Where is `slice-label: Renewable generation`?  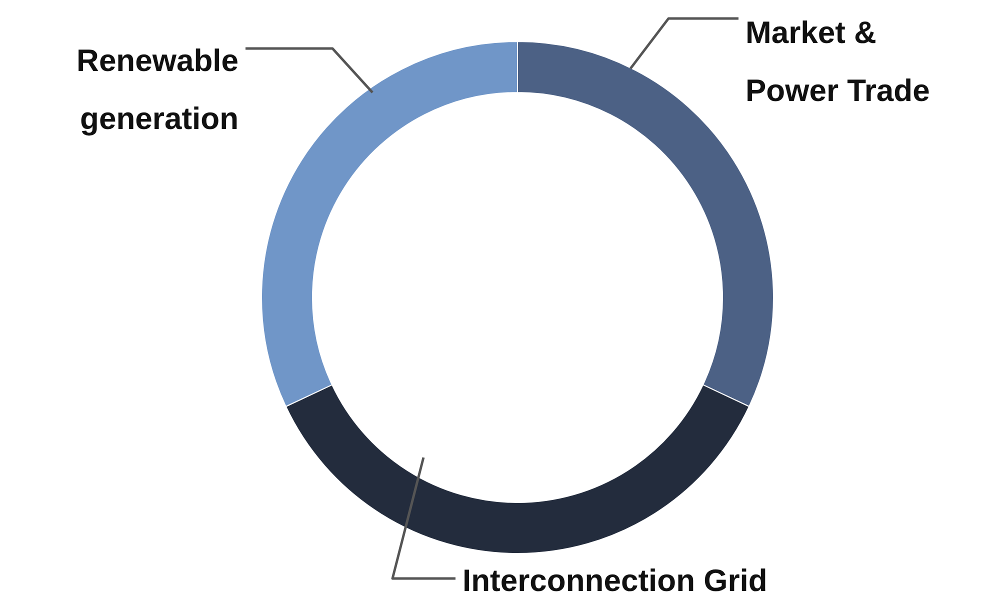
slice-label: Renewable generation is located at coordinates (157, 89).